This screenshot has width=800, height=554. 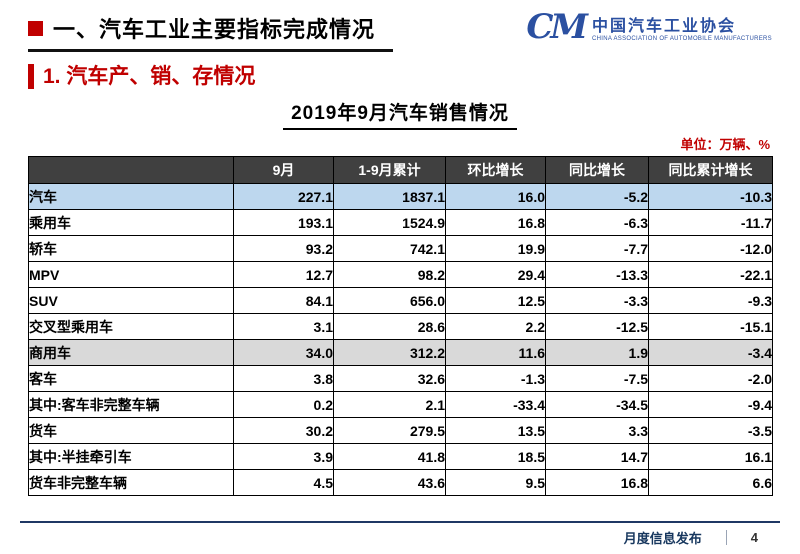 I want to click on table-cell: 13.5, so click(x=495, y=431).